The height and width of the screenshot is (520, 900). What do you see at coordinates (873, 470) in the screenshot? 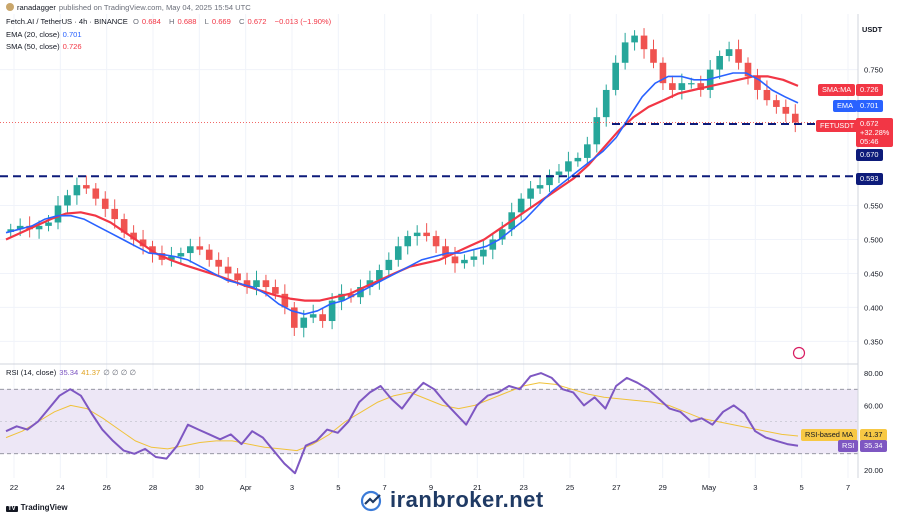
I see `rsi-tick-label: 20.00` at bounding box center [873, 470].